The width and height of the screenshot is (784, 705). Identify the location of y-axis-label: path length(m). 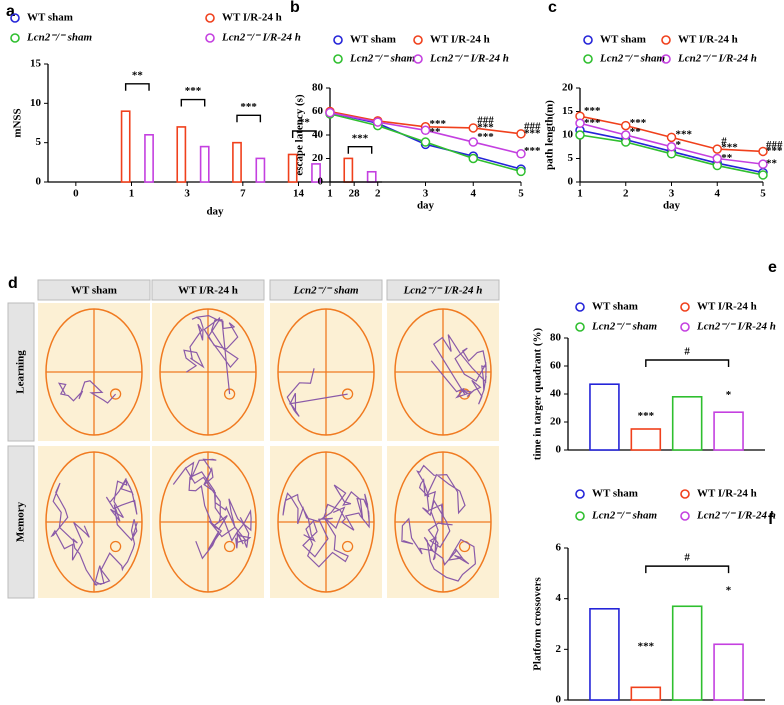
(550, 135).